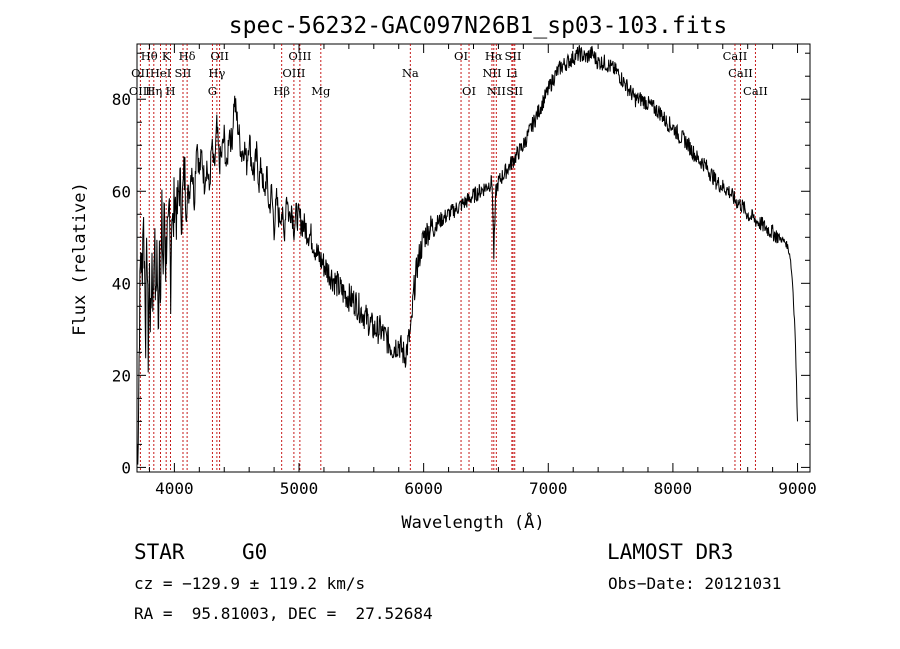 This screenshot has width=900, height=649. Describe the element at coordinates (121, 283) in the screenshot. I see `y-tick-label: 40` at that location.